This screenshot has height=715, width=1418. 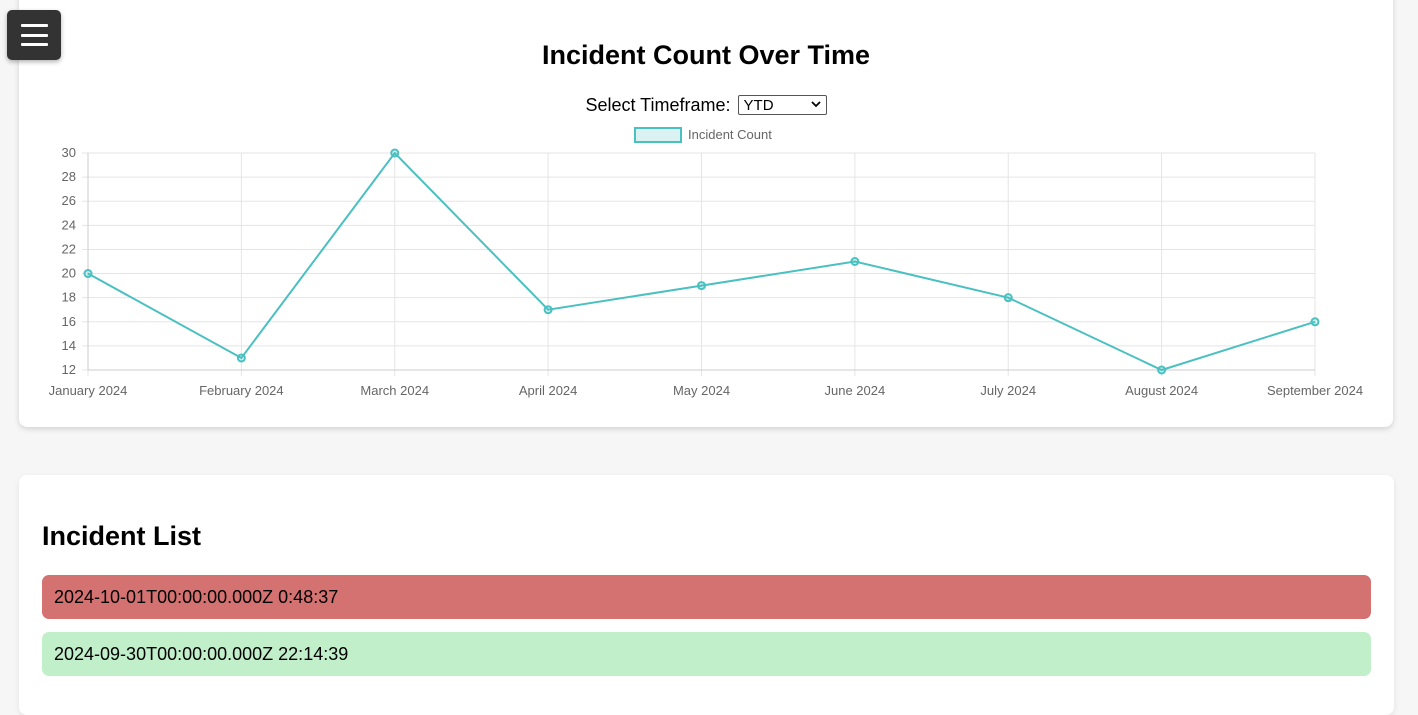 I want to click on y-tick-label: 14, so click(x=69, y=345).